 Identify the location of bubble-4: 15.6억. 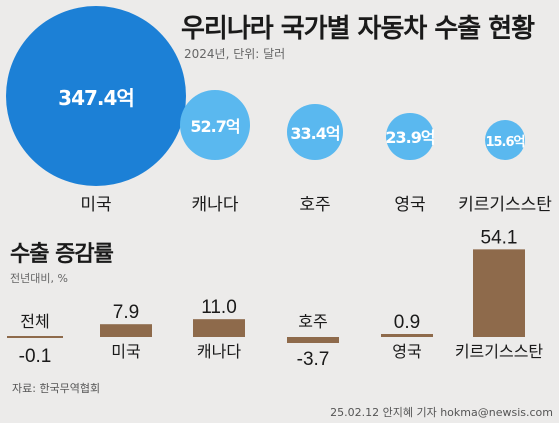
(505, 140).